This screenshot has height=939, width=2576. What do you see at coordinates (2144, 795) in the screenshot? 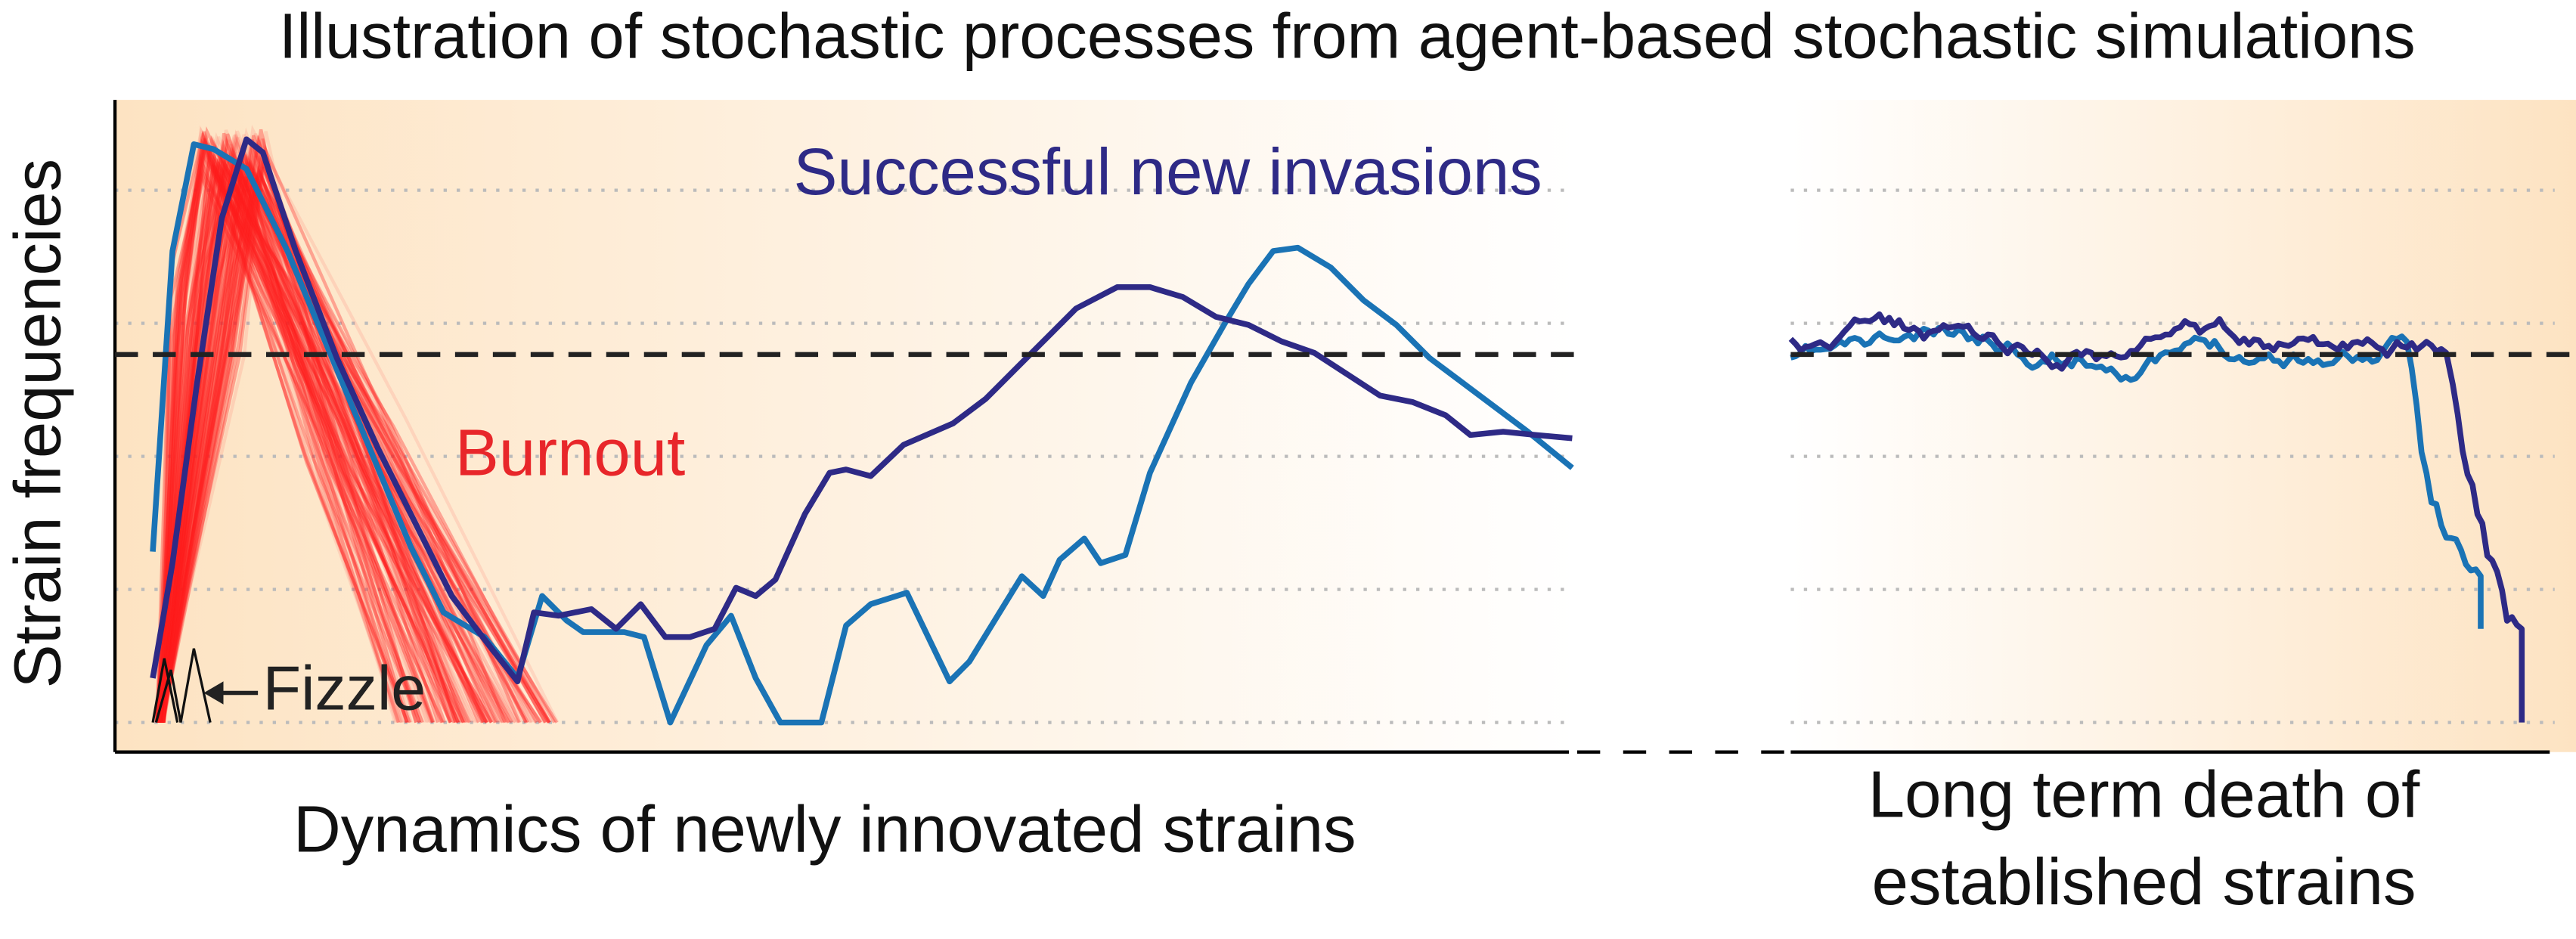
I see `right-panel-label: Long term death of` at bounding box center [2144, 795].